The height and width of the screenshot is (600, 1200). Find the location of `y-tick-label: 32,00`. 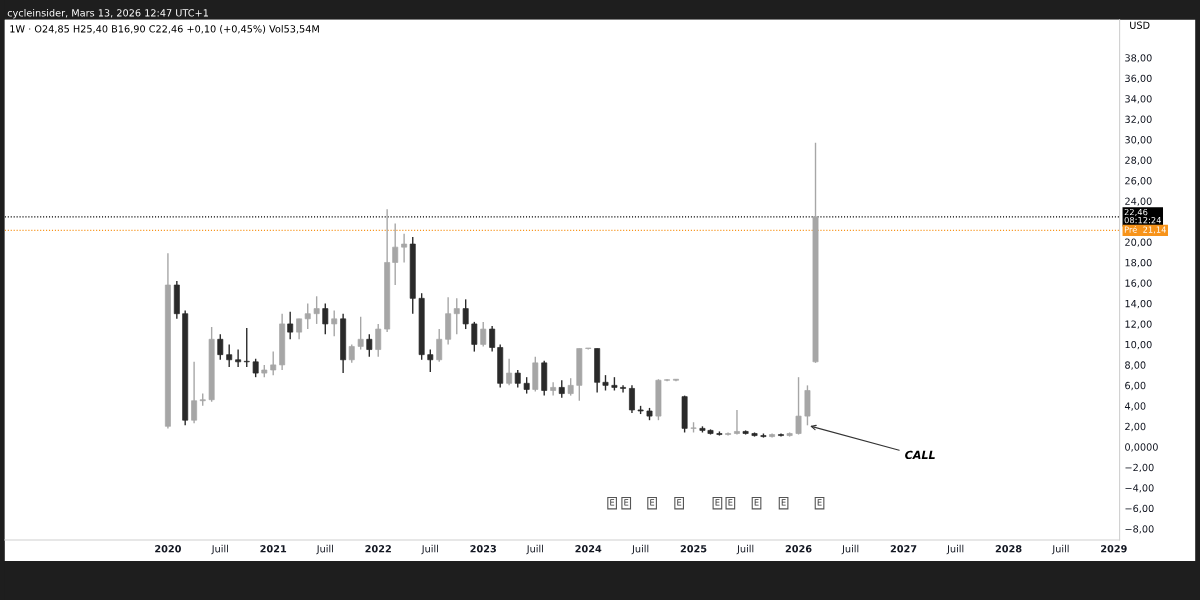

y-tick-label: 32,00 is located at coordinates (1138, 119).